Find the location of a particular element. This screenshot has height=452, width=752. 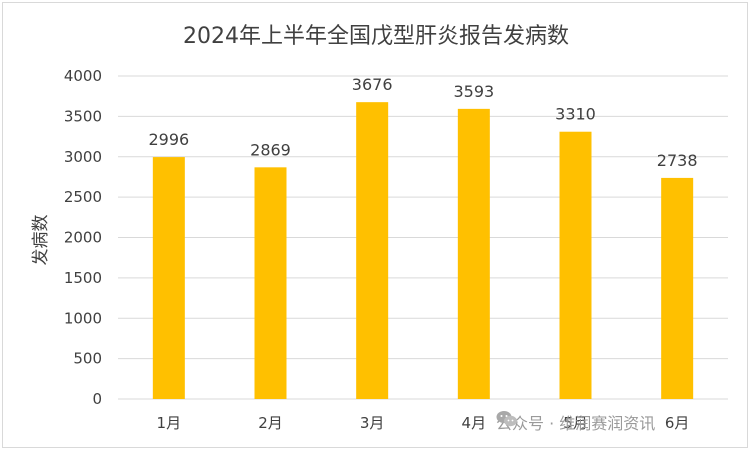

chart-title: 2024年上半年全国戊型肝炎报告发病数 is located at coordinates (376, 36).